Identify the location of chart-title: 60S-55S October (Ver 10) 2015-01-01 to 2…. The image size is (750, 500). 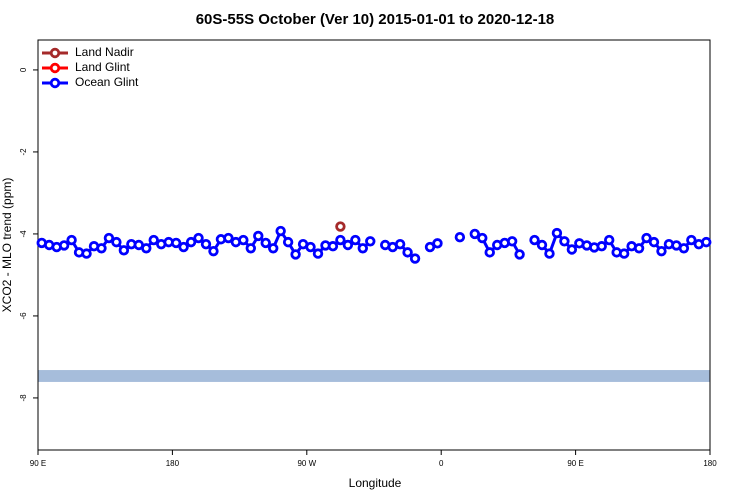
(375, 19).